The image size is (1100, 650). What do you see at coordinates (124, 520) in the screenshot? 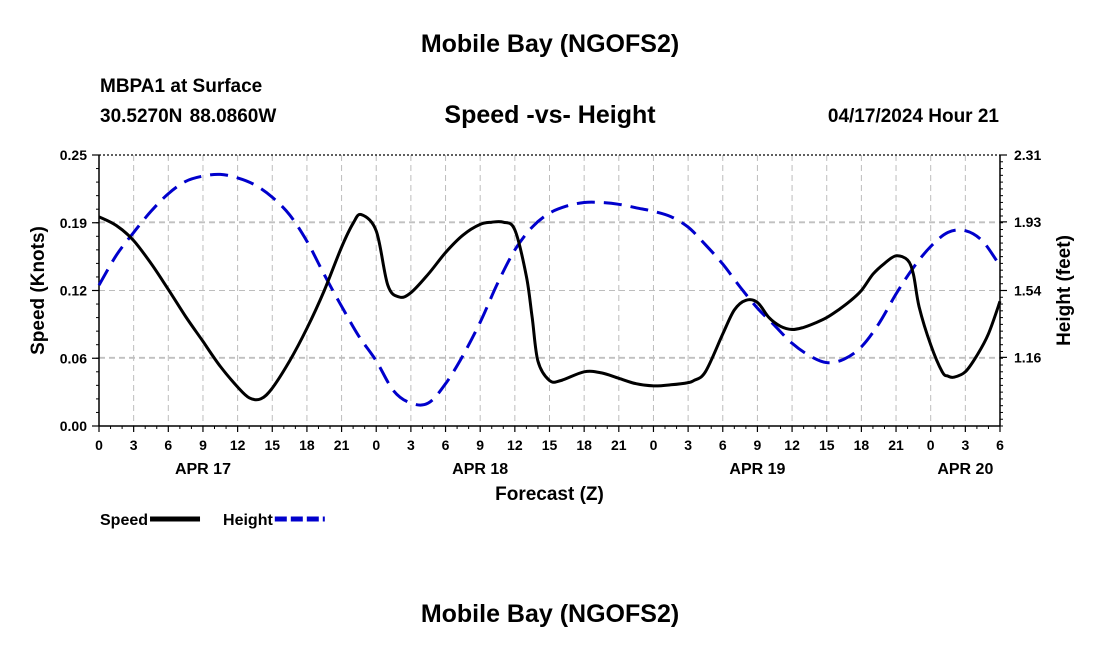
I see `legend-label-speed: Speed` at bounding box center [124, 520].